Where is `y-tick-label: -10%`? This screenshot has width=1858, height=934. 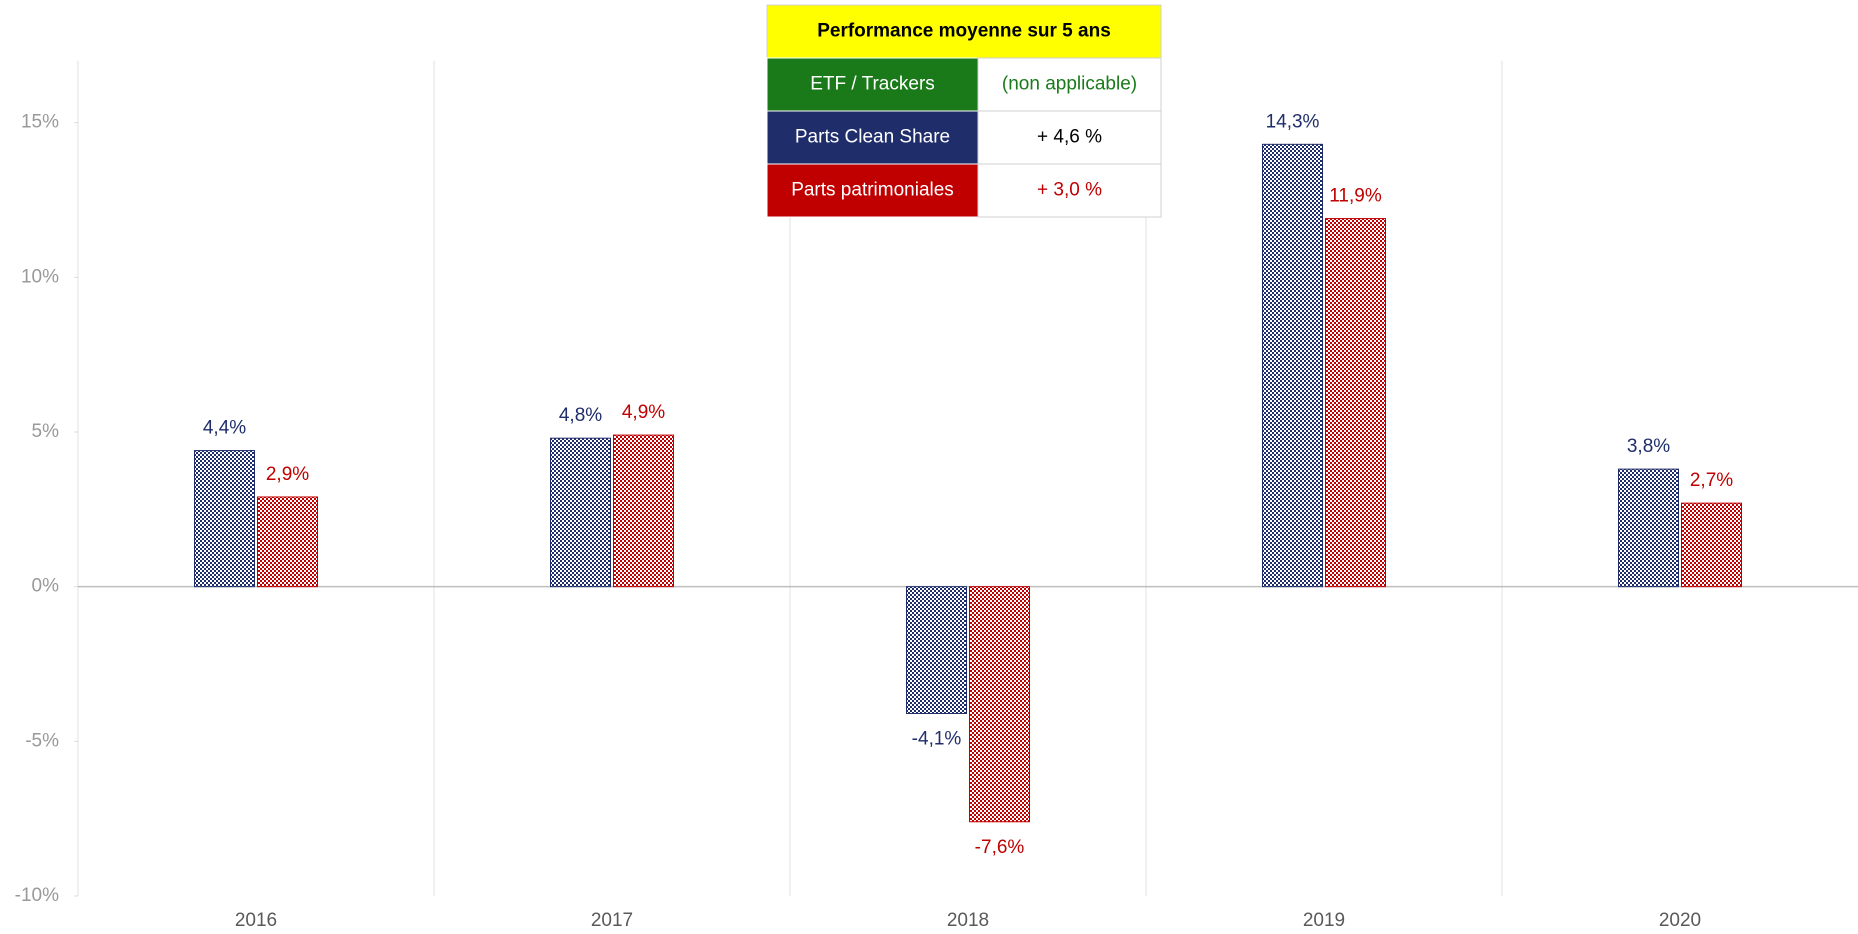
y-tick-label: -10% is located at coordinates (37, 895).